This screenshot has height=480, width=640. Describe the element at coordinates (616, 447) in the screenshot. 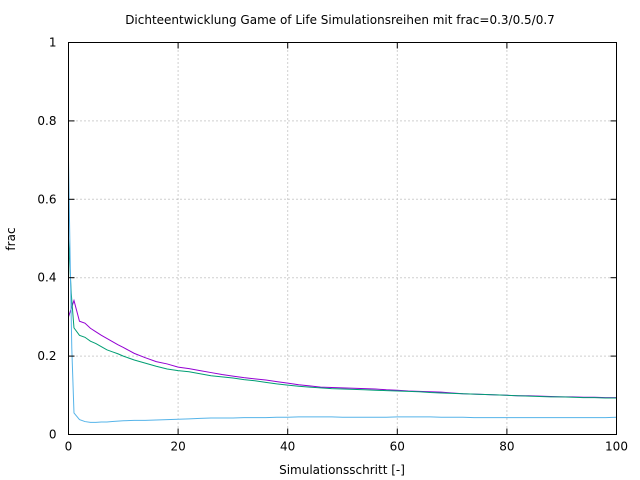

I see `x-tick-label: 100` at that location.